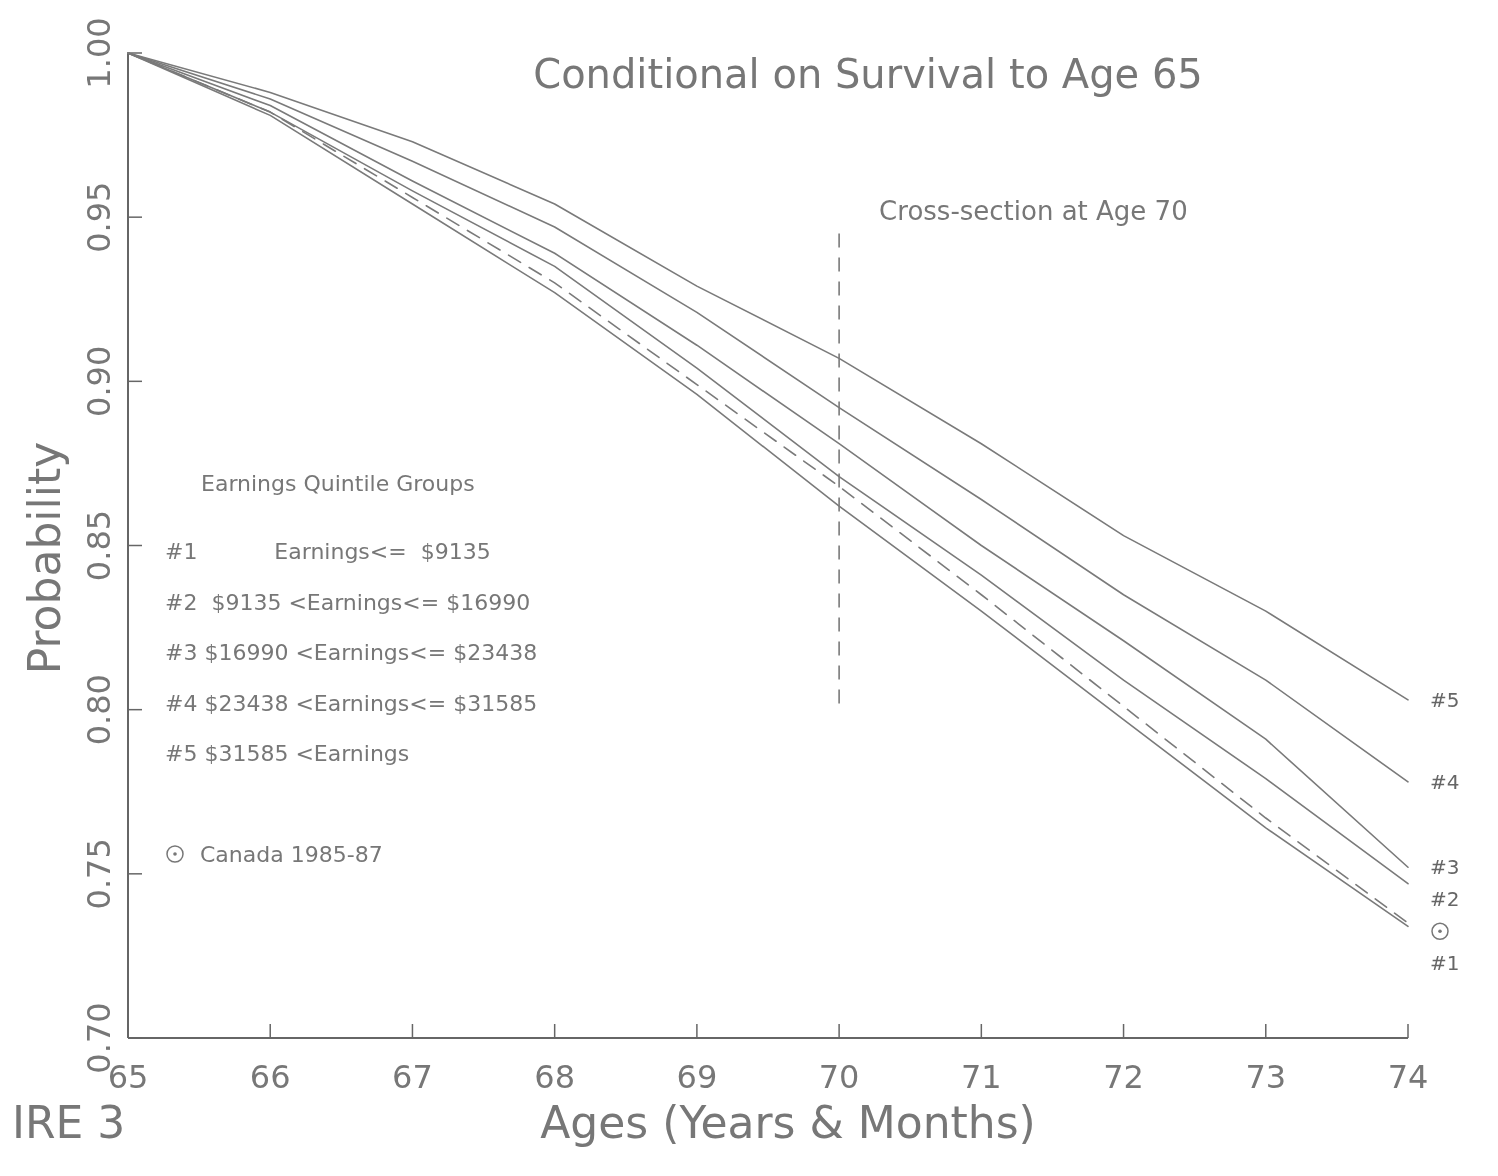 The image size is (1498, 1176). Describe the element at coordinates (1445, 963) in the screenshot. I see `series-label: #1` at that location.